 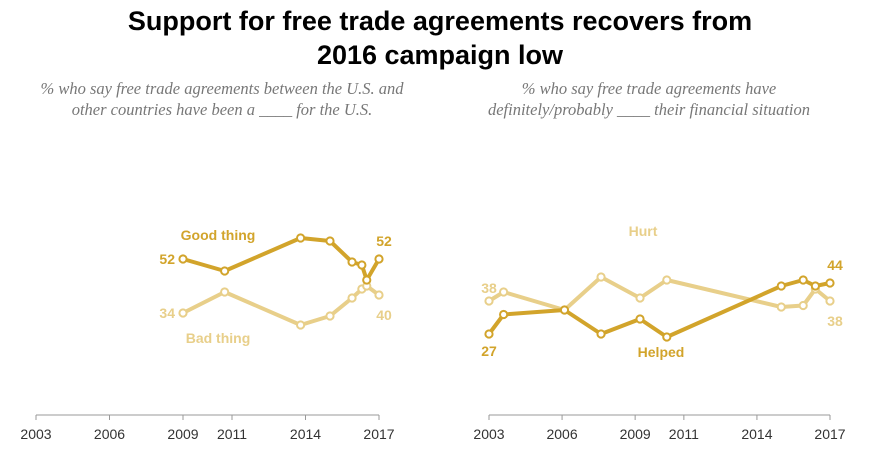 What do you see at coordinates (218, 338) in the screenshot?
I see `series-name-label: Bad thing` at bounding box center [218, 338].